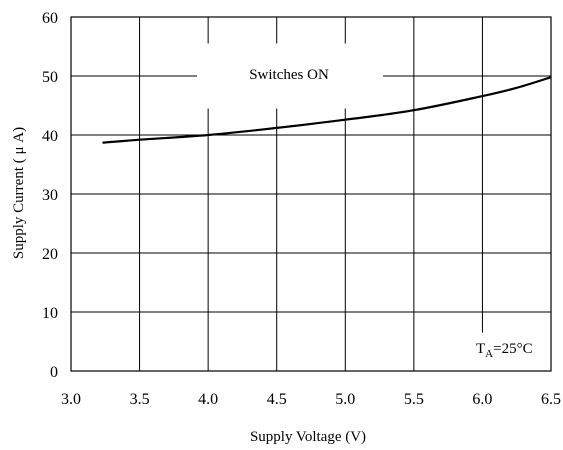 The height and width of the screenshot is (450, 563). What do you see at coordinates (289, 75) in the screenshot?
I see `series-label: Switches ON` at bounding box center [289, 75].